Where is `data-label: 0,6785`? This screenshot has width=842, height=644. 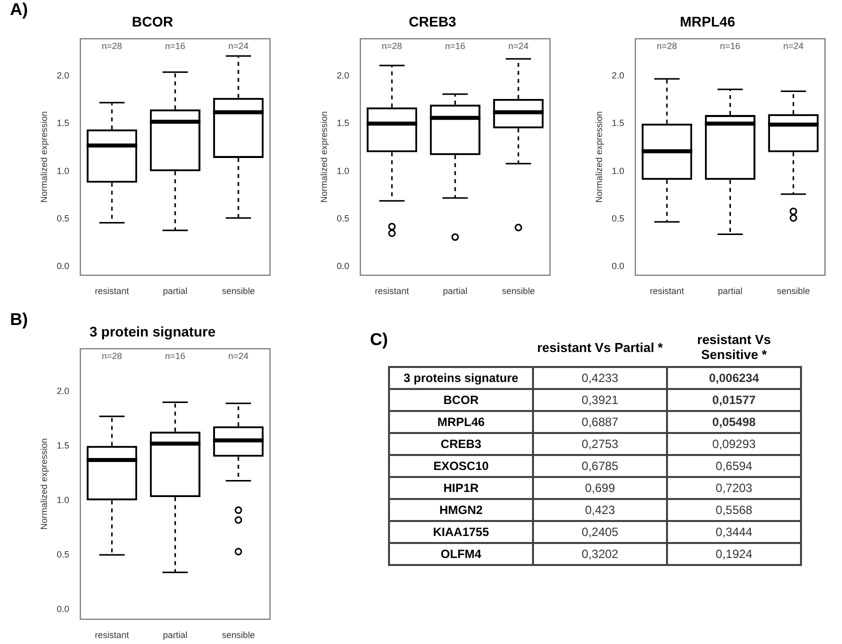
data-label: 0,6785 is located at coordinates (600, 466).